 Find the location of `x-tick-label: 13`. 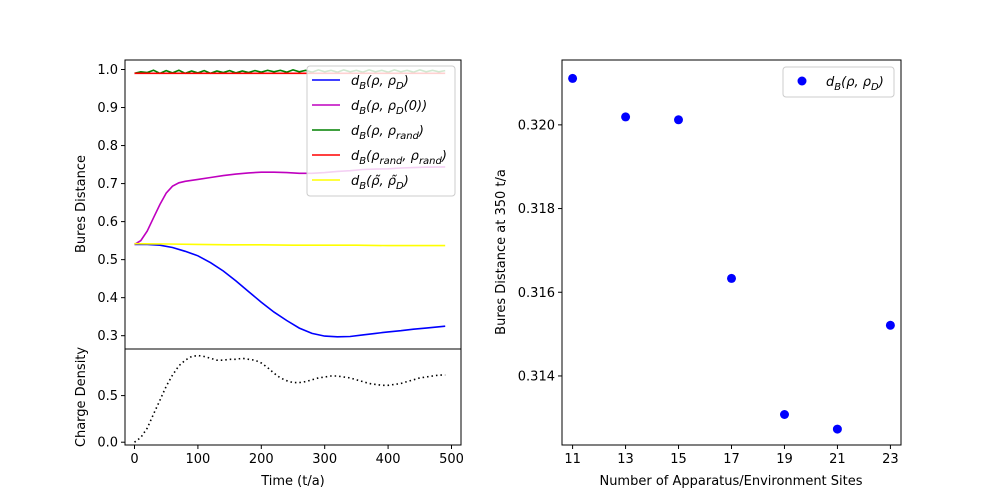

x-tick-label: 13 is located at coordinates (625, 459).